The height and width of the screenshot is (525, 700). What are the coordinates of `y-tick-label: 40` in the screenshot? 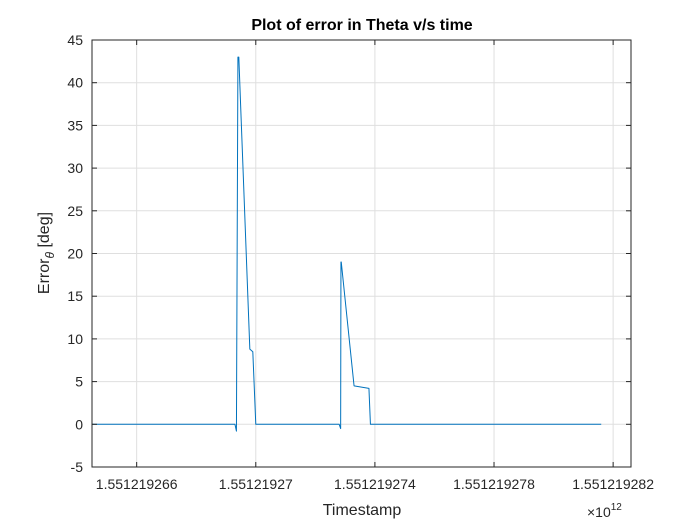 It's located at (75, 83).